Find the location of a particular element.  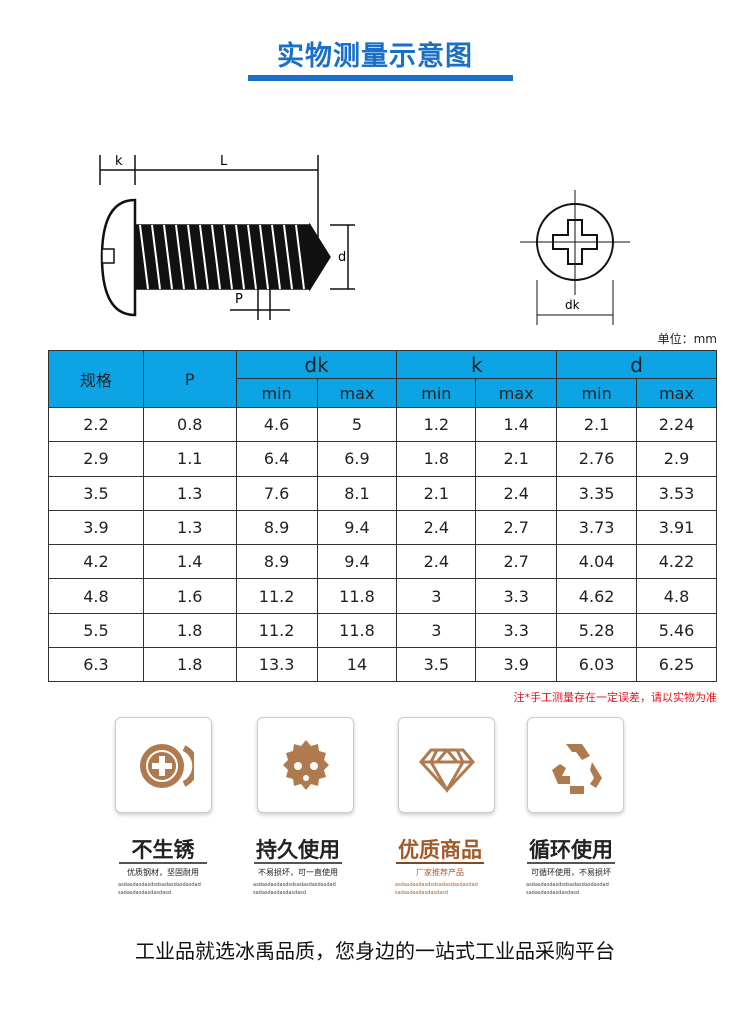

table-cell: 4.2 is located at coordinates (96, 562).